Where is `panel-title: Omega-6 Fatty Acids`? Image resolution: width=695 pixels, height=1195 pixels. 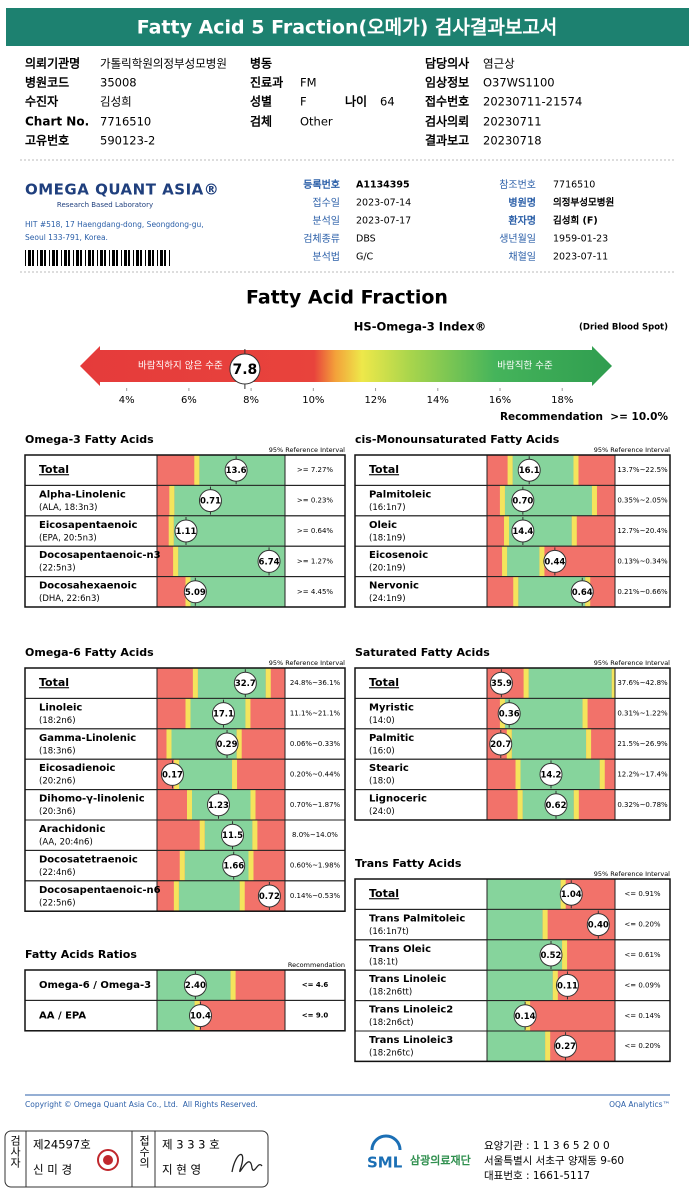
panel-title: Omega-6 Fatty Acids is located at coordinates (89, 652).